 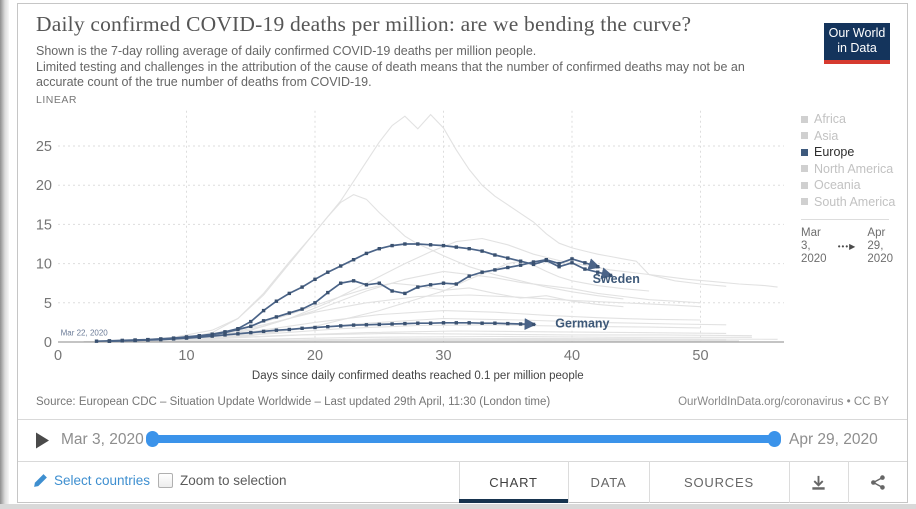 I want to click on download-icon, so click(x=818, y=482).